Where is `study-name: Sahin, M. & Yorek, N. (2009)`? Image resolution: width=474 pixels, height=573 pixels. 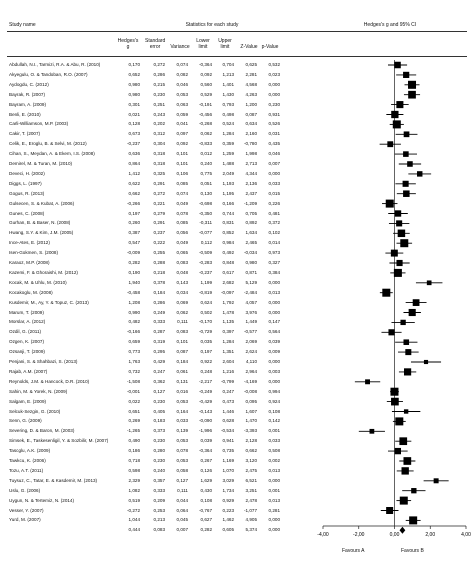
study-name: Sahin, M. & Yorek, N. (2009) is located at coordinates (38, 391).